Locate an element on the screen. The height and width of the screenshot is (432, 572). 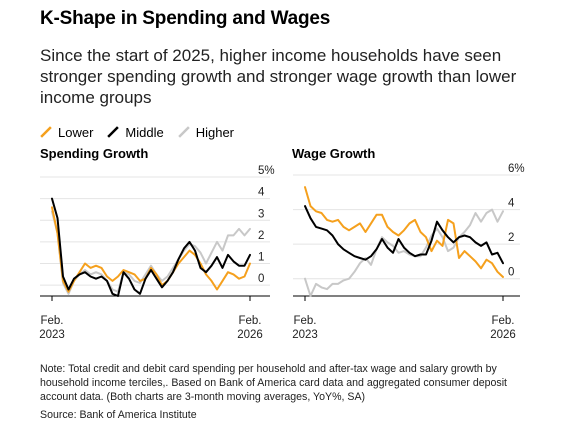
spending-chart-title: Spending Growth is located at coordinates (94, 153).